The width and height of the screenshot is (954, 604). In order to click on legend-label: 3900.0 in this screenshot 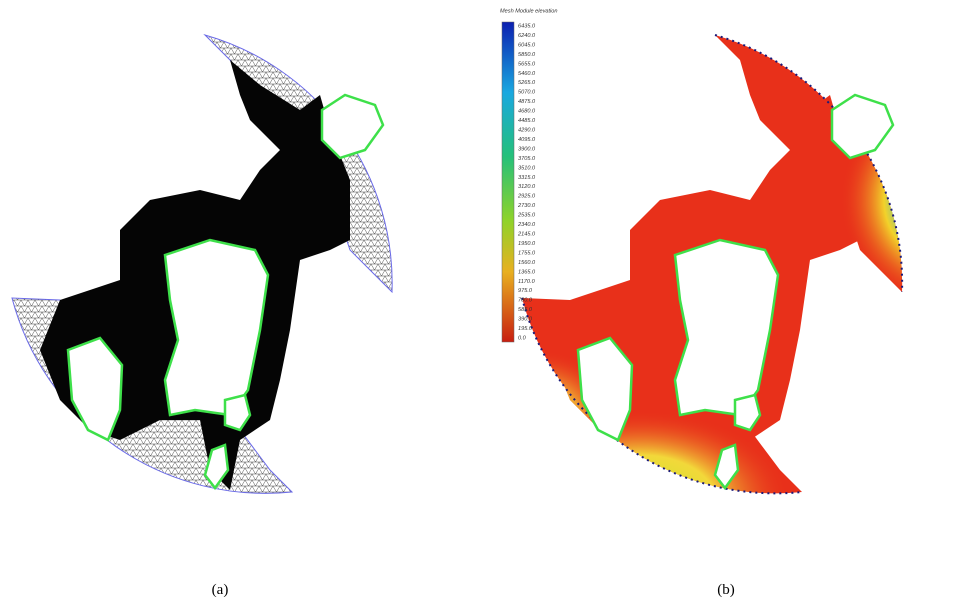, I will do `click(527, 149)`.